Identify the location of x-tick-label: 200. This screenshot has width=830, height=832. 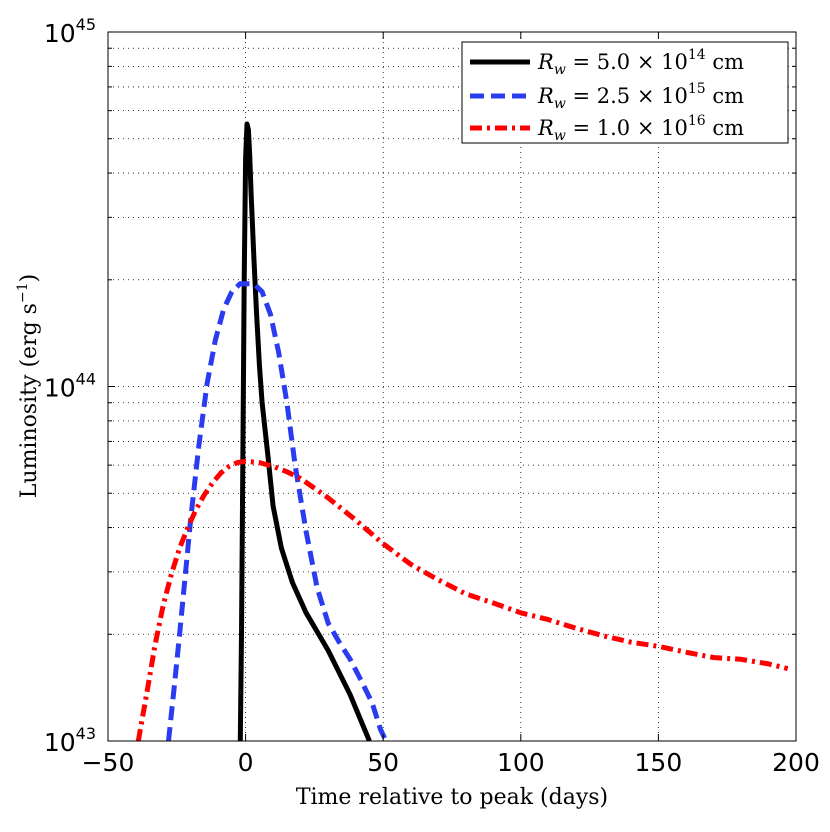
(796, 762).